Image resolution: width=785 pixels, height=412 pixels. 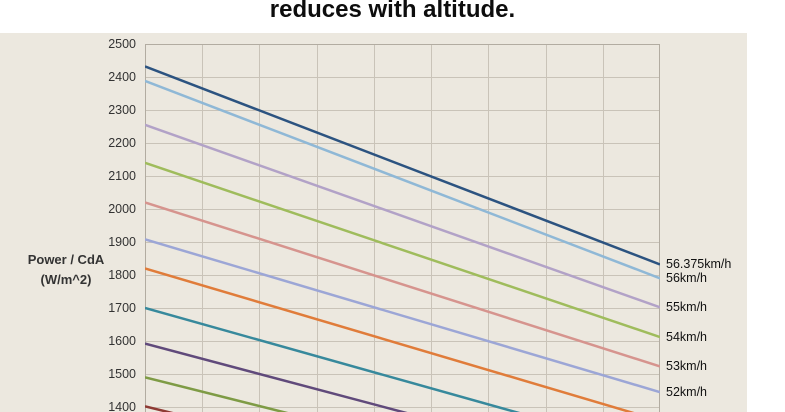 What do you see at coordinates (686, 366) in the screenshot?
I see `series-label: 53km/h` at bounding box center [686, 366].